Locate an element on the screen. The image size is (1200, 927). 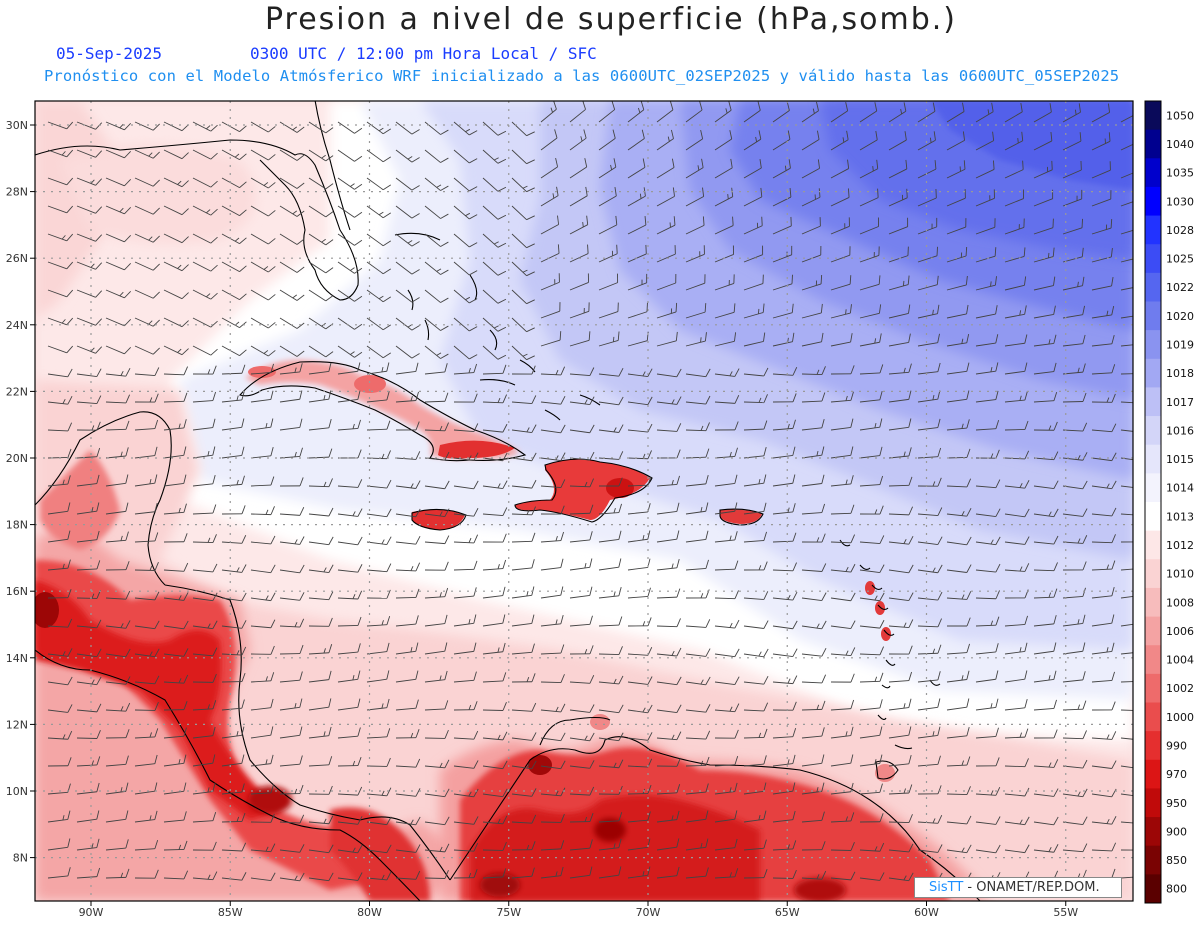
colorbar-label: 1012 is located at coordinates (1180, 545).